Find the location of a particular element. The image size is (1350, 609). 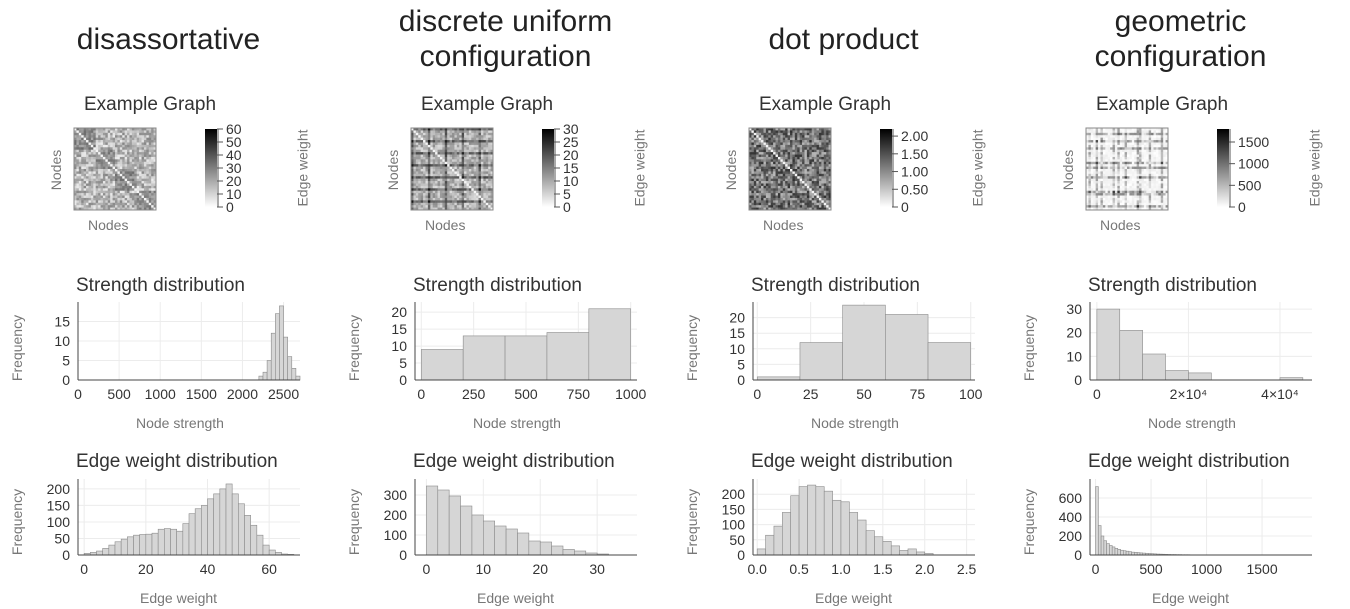

col4-heatmap-frame is located at coordinates (1127, 169).